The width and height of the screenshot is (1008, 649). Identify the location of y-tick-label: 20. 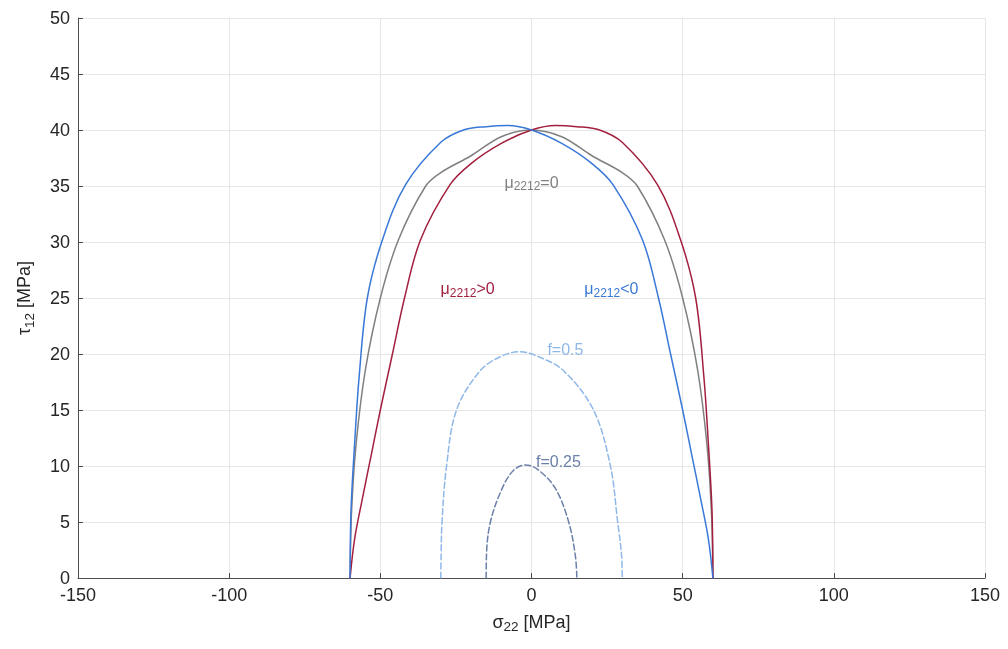
(59, 354).